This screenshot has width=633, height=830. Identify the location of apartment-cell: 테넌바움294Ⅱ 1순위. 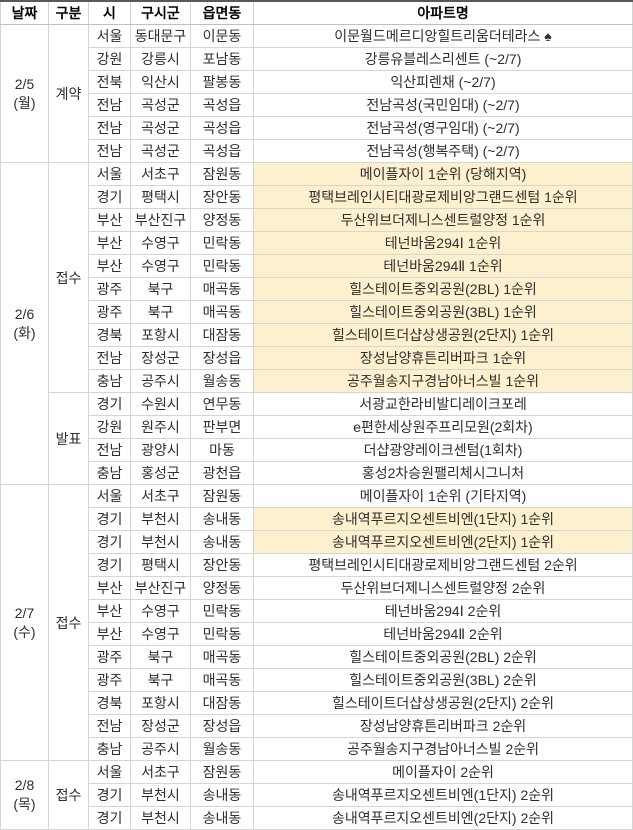
(443, 266).